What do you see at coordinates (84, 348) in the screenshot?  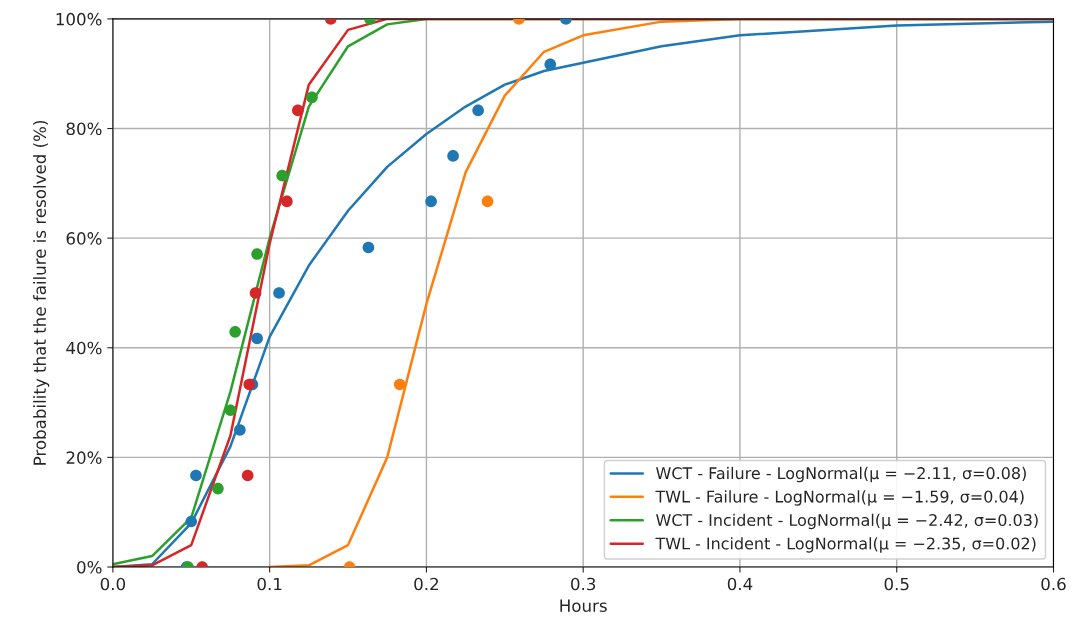 I see `y-tick-label: 40%` at bounding box center [84, 348].